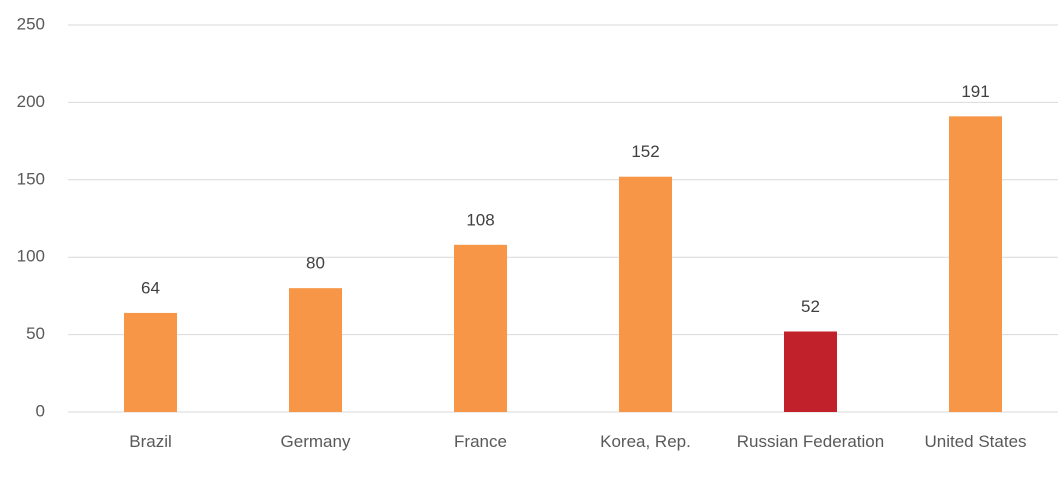 This screenshot has height=481, width=1060. Describe the element at coordinates (480, 441) in the screenshot. I see `x-tick-label: France` at that location.